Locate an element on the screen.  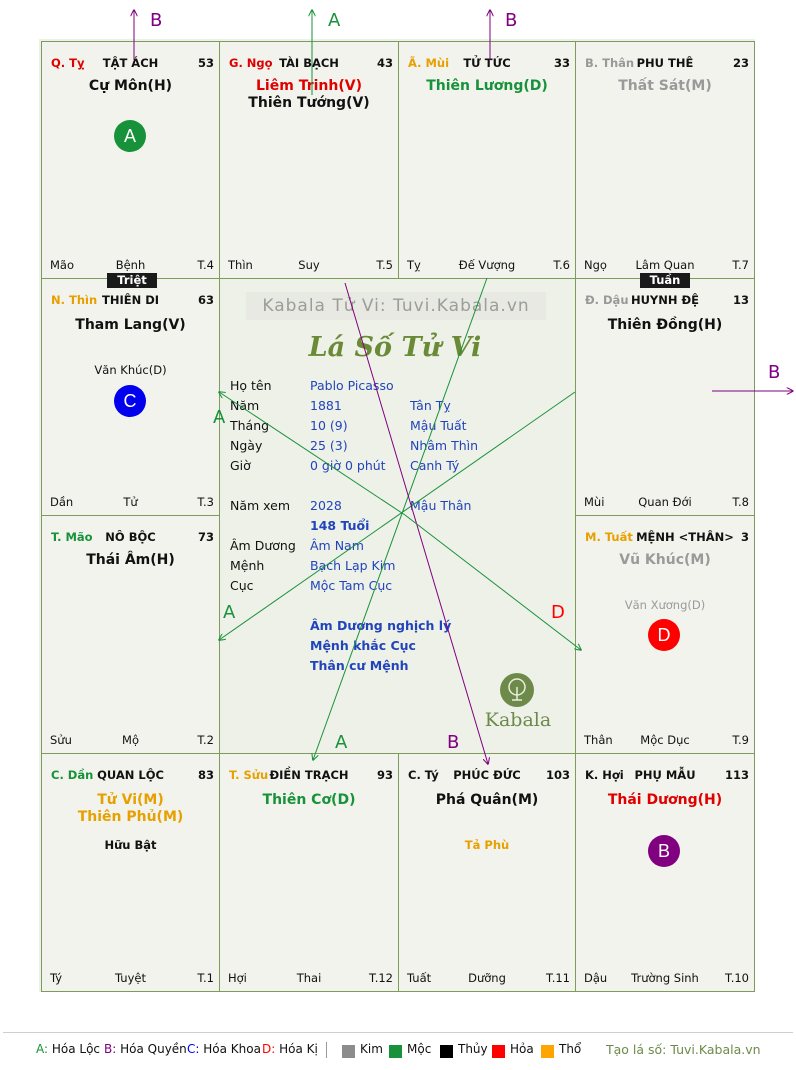
palace-name: TỬ TỨC is located at coordinates (487, 63).